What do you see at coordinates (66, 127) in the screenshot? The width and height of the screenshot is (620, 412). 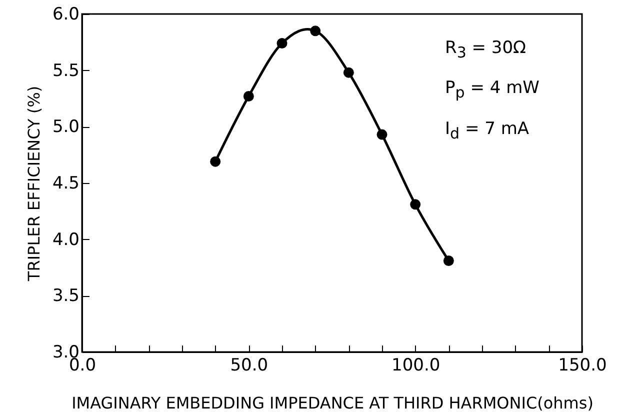 I see `y-tick-label: 5.0` at bounding box center [66, 127].